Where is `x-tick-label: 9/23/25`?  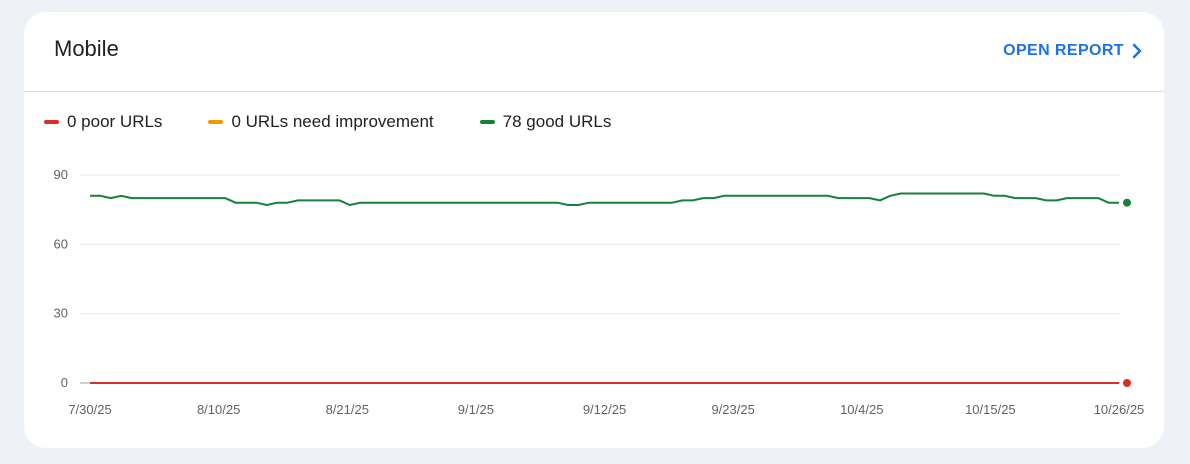
x-tick-label: 9/23/25 is located at coordinates (732, 409).